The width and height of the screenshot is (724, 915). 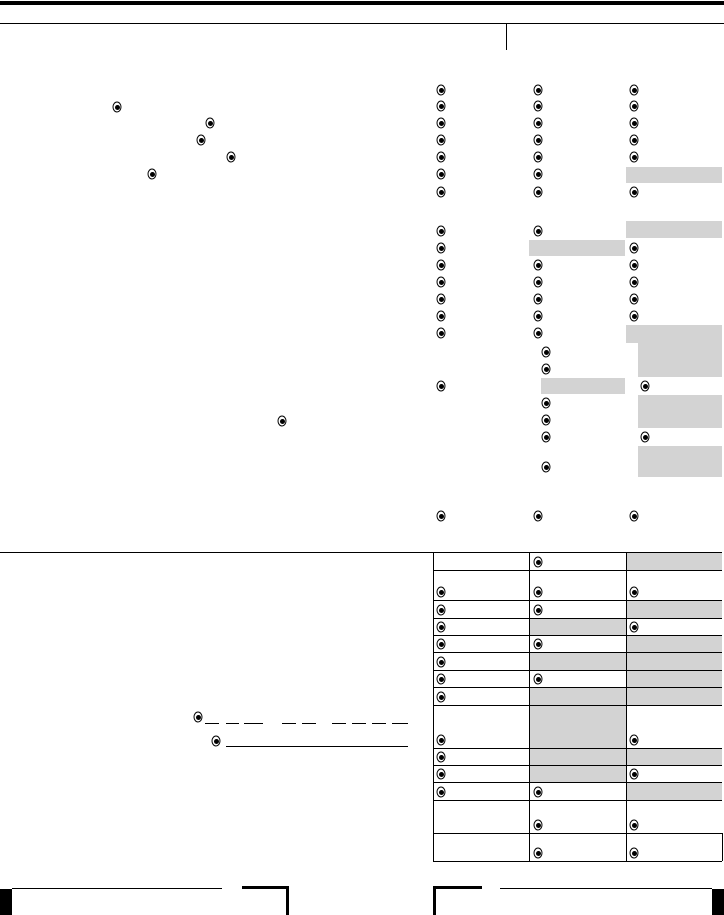 What do you see at coordinates (506, 36) in the screenshot?
I see `header-column-divider` at bounding box center [506, 36].